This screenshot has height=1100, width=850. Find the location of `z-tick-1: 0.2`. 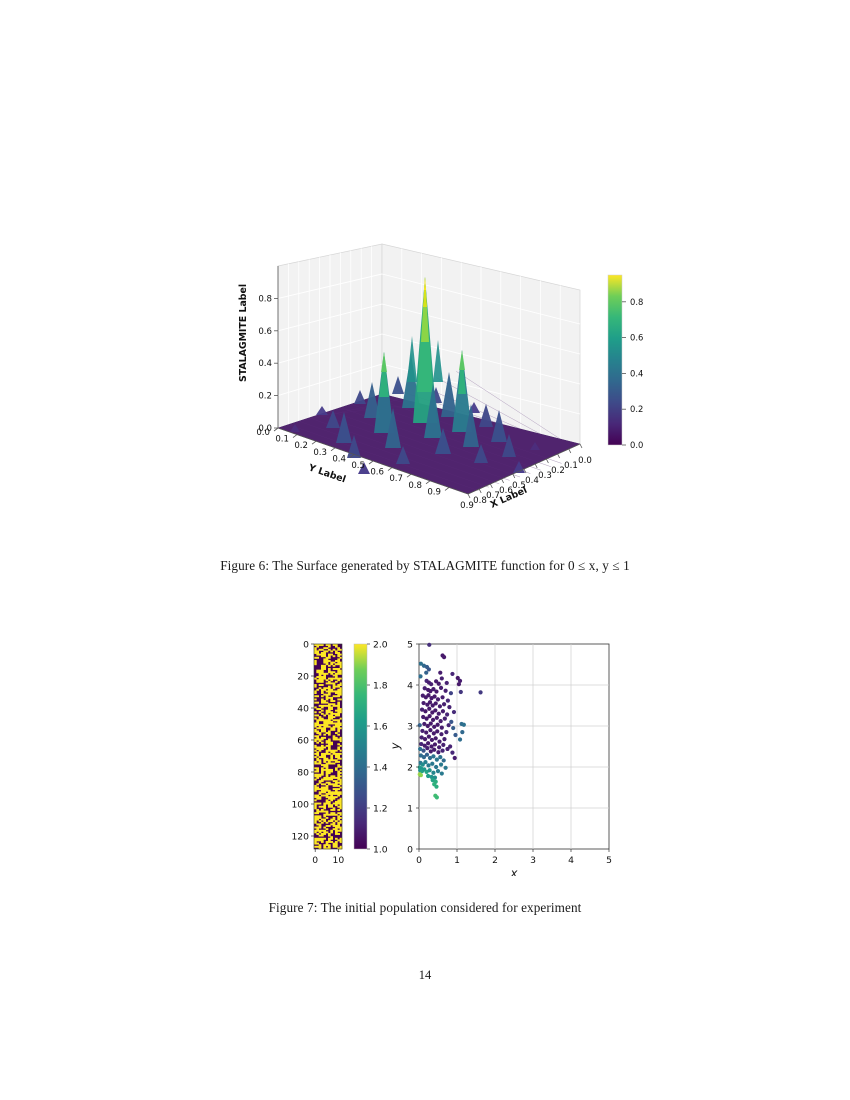

z-tick-1: 0.2 is located at coordinates (265, 397).